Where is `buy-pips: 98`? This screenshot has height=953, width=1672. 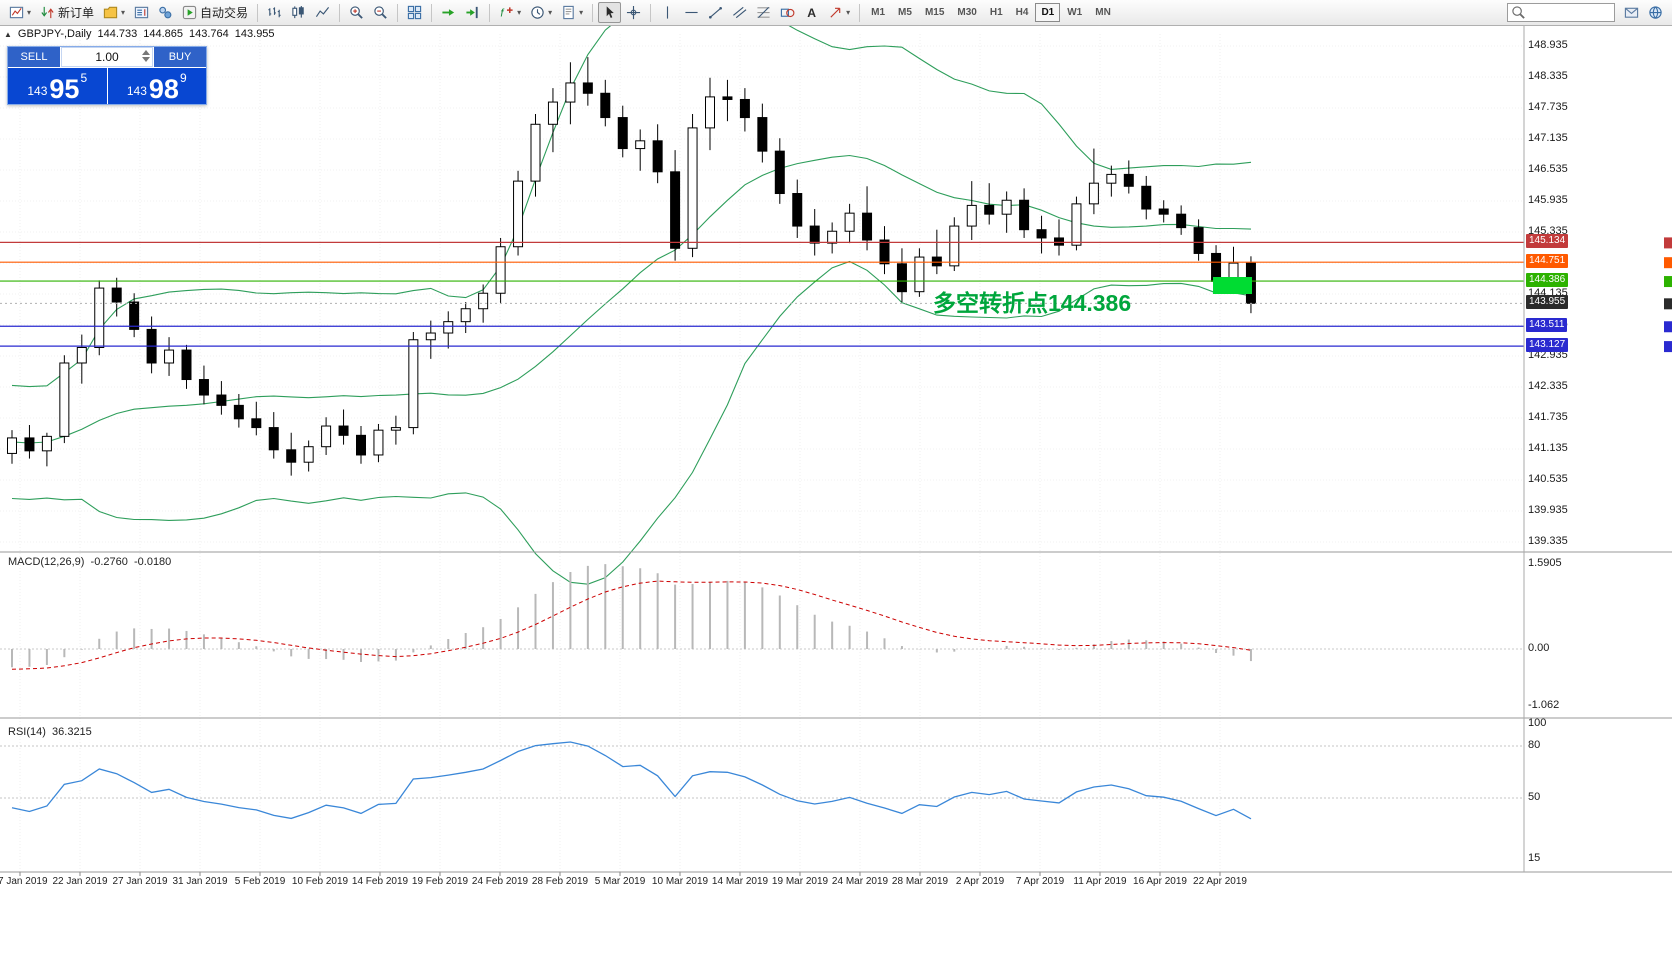
buy-pips: 98 is located at coordinates (163, 88).